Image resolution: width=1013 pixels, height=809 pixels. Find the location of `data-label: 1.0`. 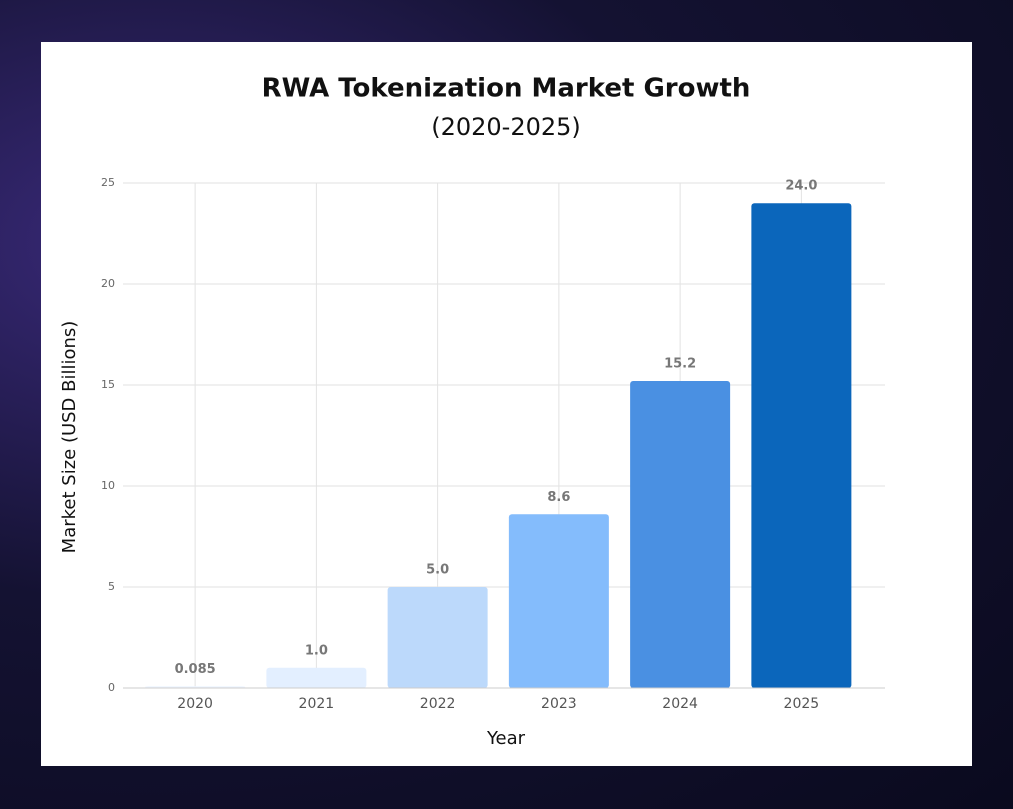

data-label: 1.0 is located at coordinates (316, 650).